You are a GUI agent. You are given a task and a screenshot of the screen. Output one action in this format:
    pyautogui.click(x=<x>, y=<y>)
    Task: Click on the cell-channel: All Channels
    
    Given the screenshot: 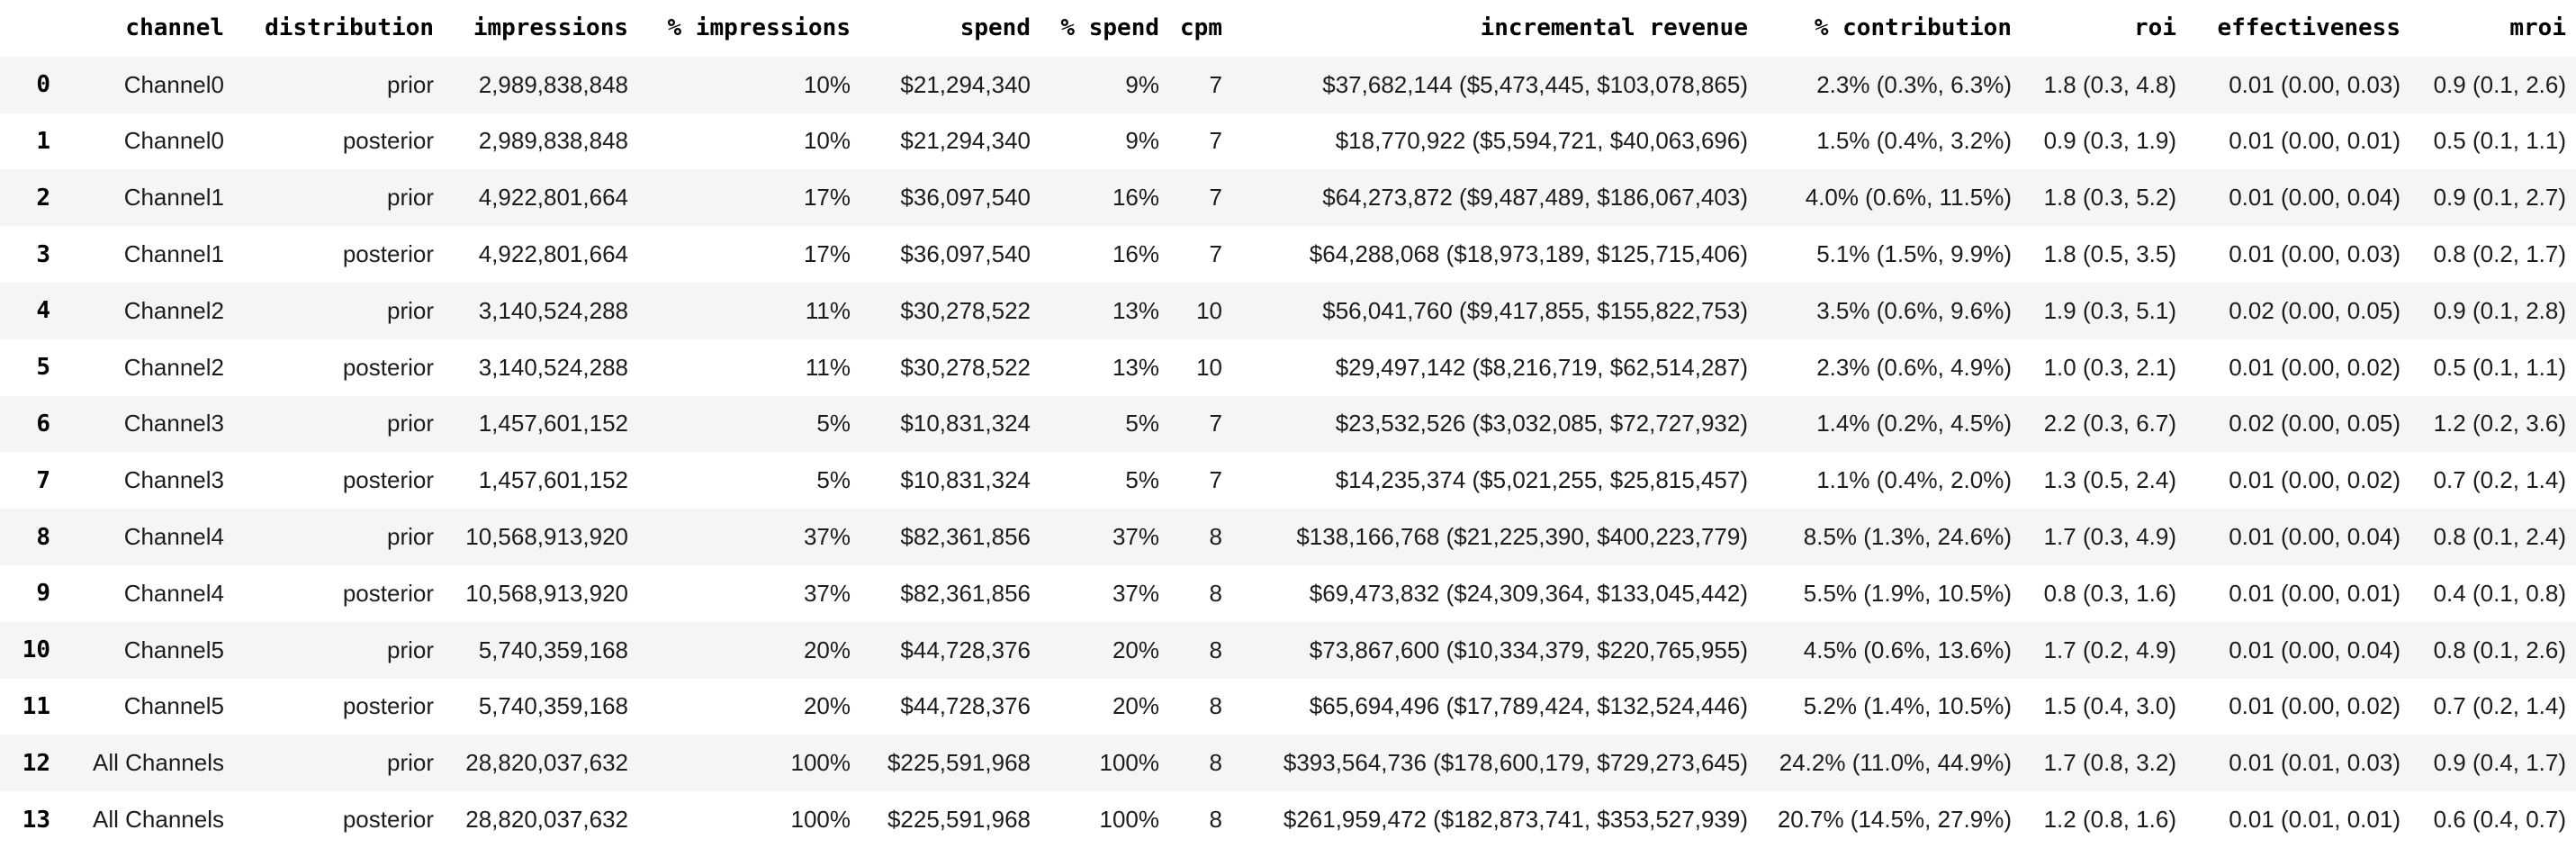 What is the action you would take?
    pyautogui.click(x=158, y=763)
    